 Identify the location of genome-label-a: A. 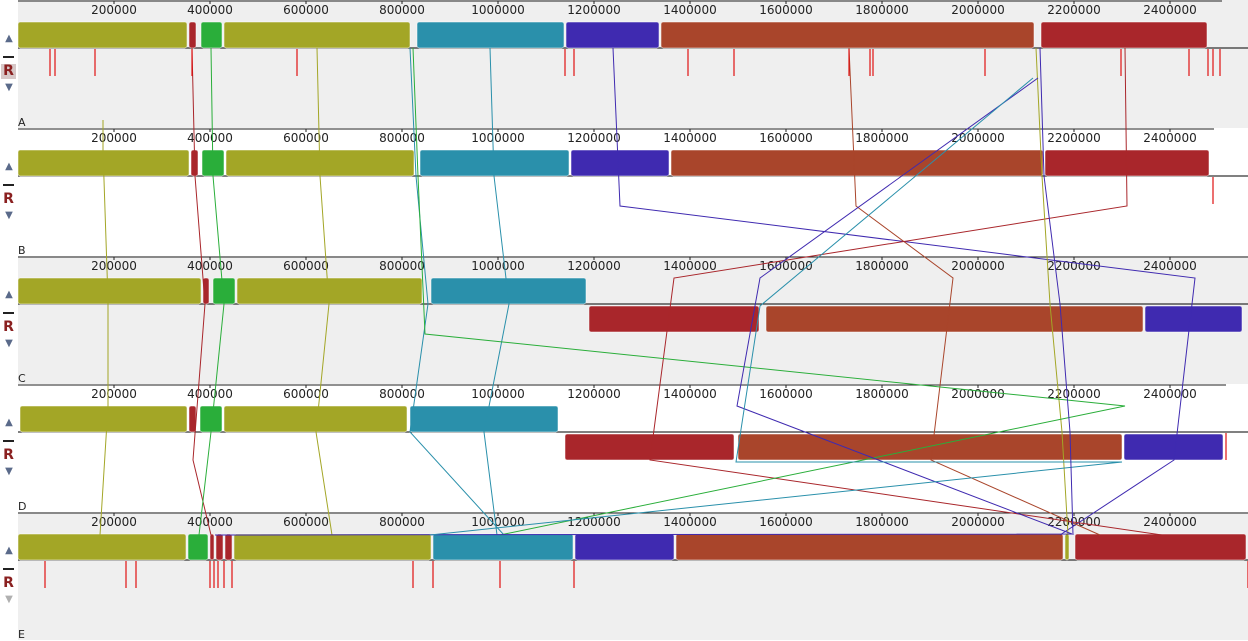
(22, 122).